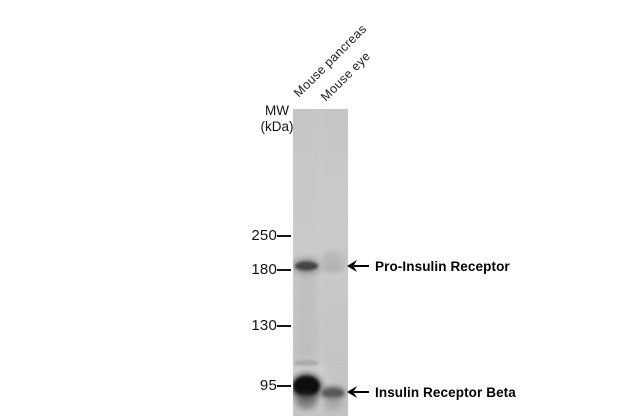 The height and width of the screenshot is (416, 640). Describe the element at coordinates (308, 391) in the screenshot. I see `band-insulin-receptor-beta-lane1` at that location.